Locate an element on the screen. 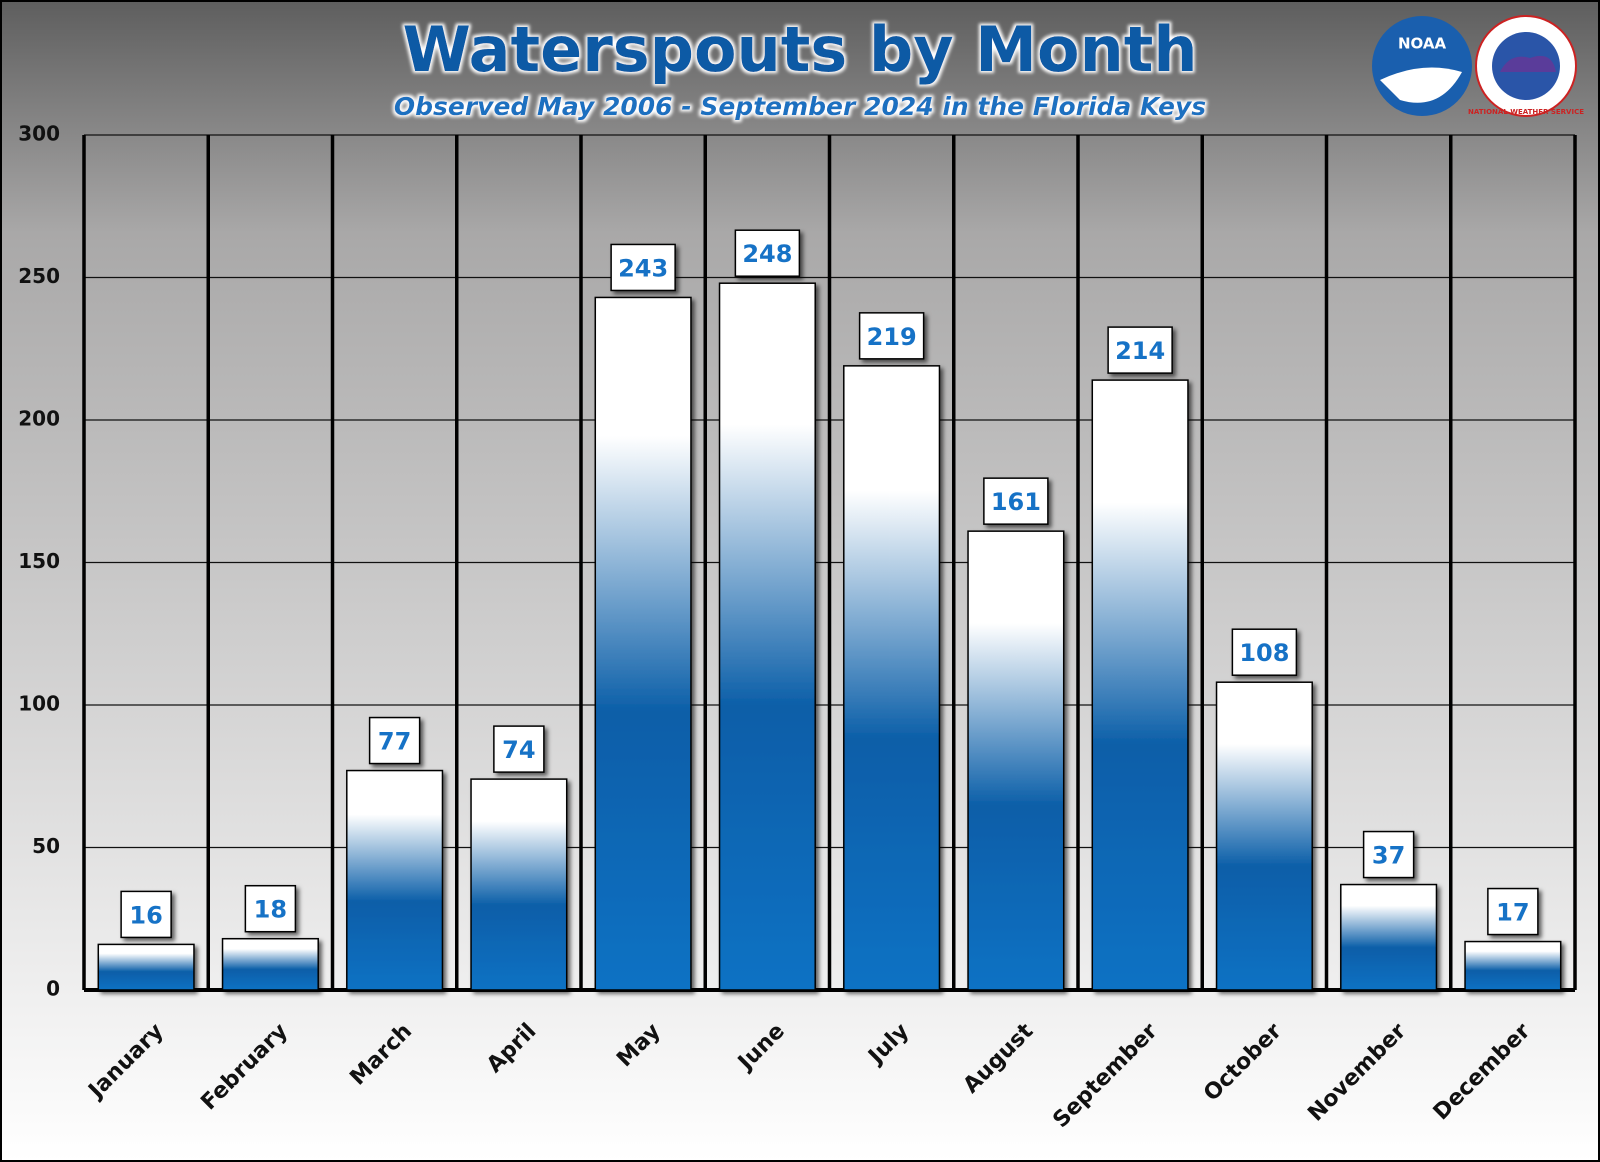  logo-text: NATIONAL WEATHER SERVICE is located at coordinates (1526, 112).